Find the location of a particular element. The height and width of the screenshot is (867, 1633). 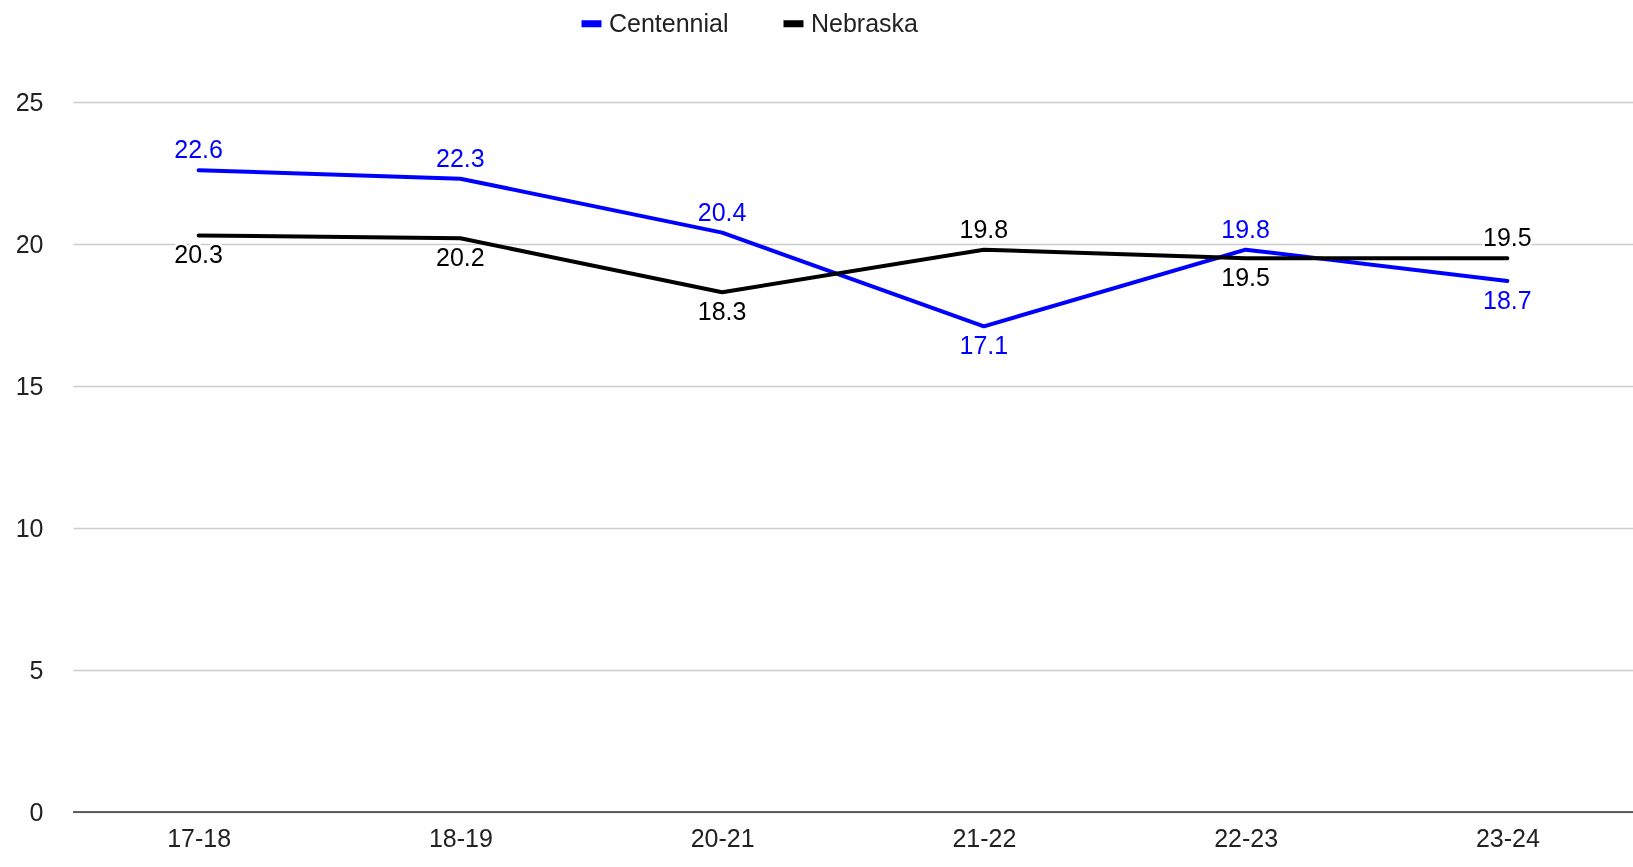

data-label: 20.3 is located at coordinates (198, 254).